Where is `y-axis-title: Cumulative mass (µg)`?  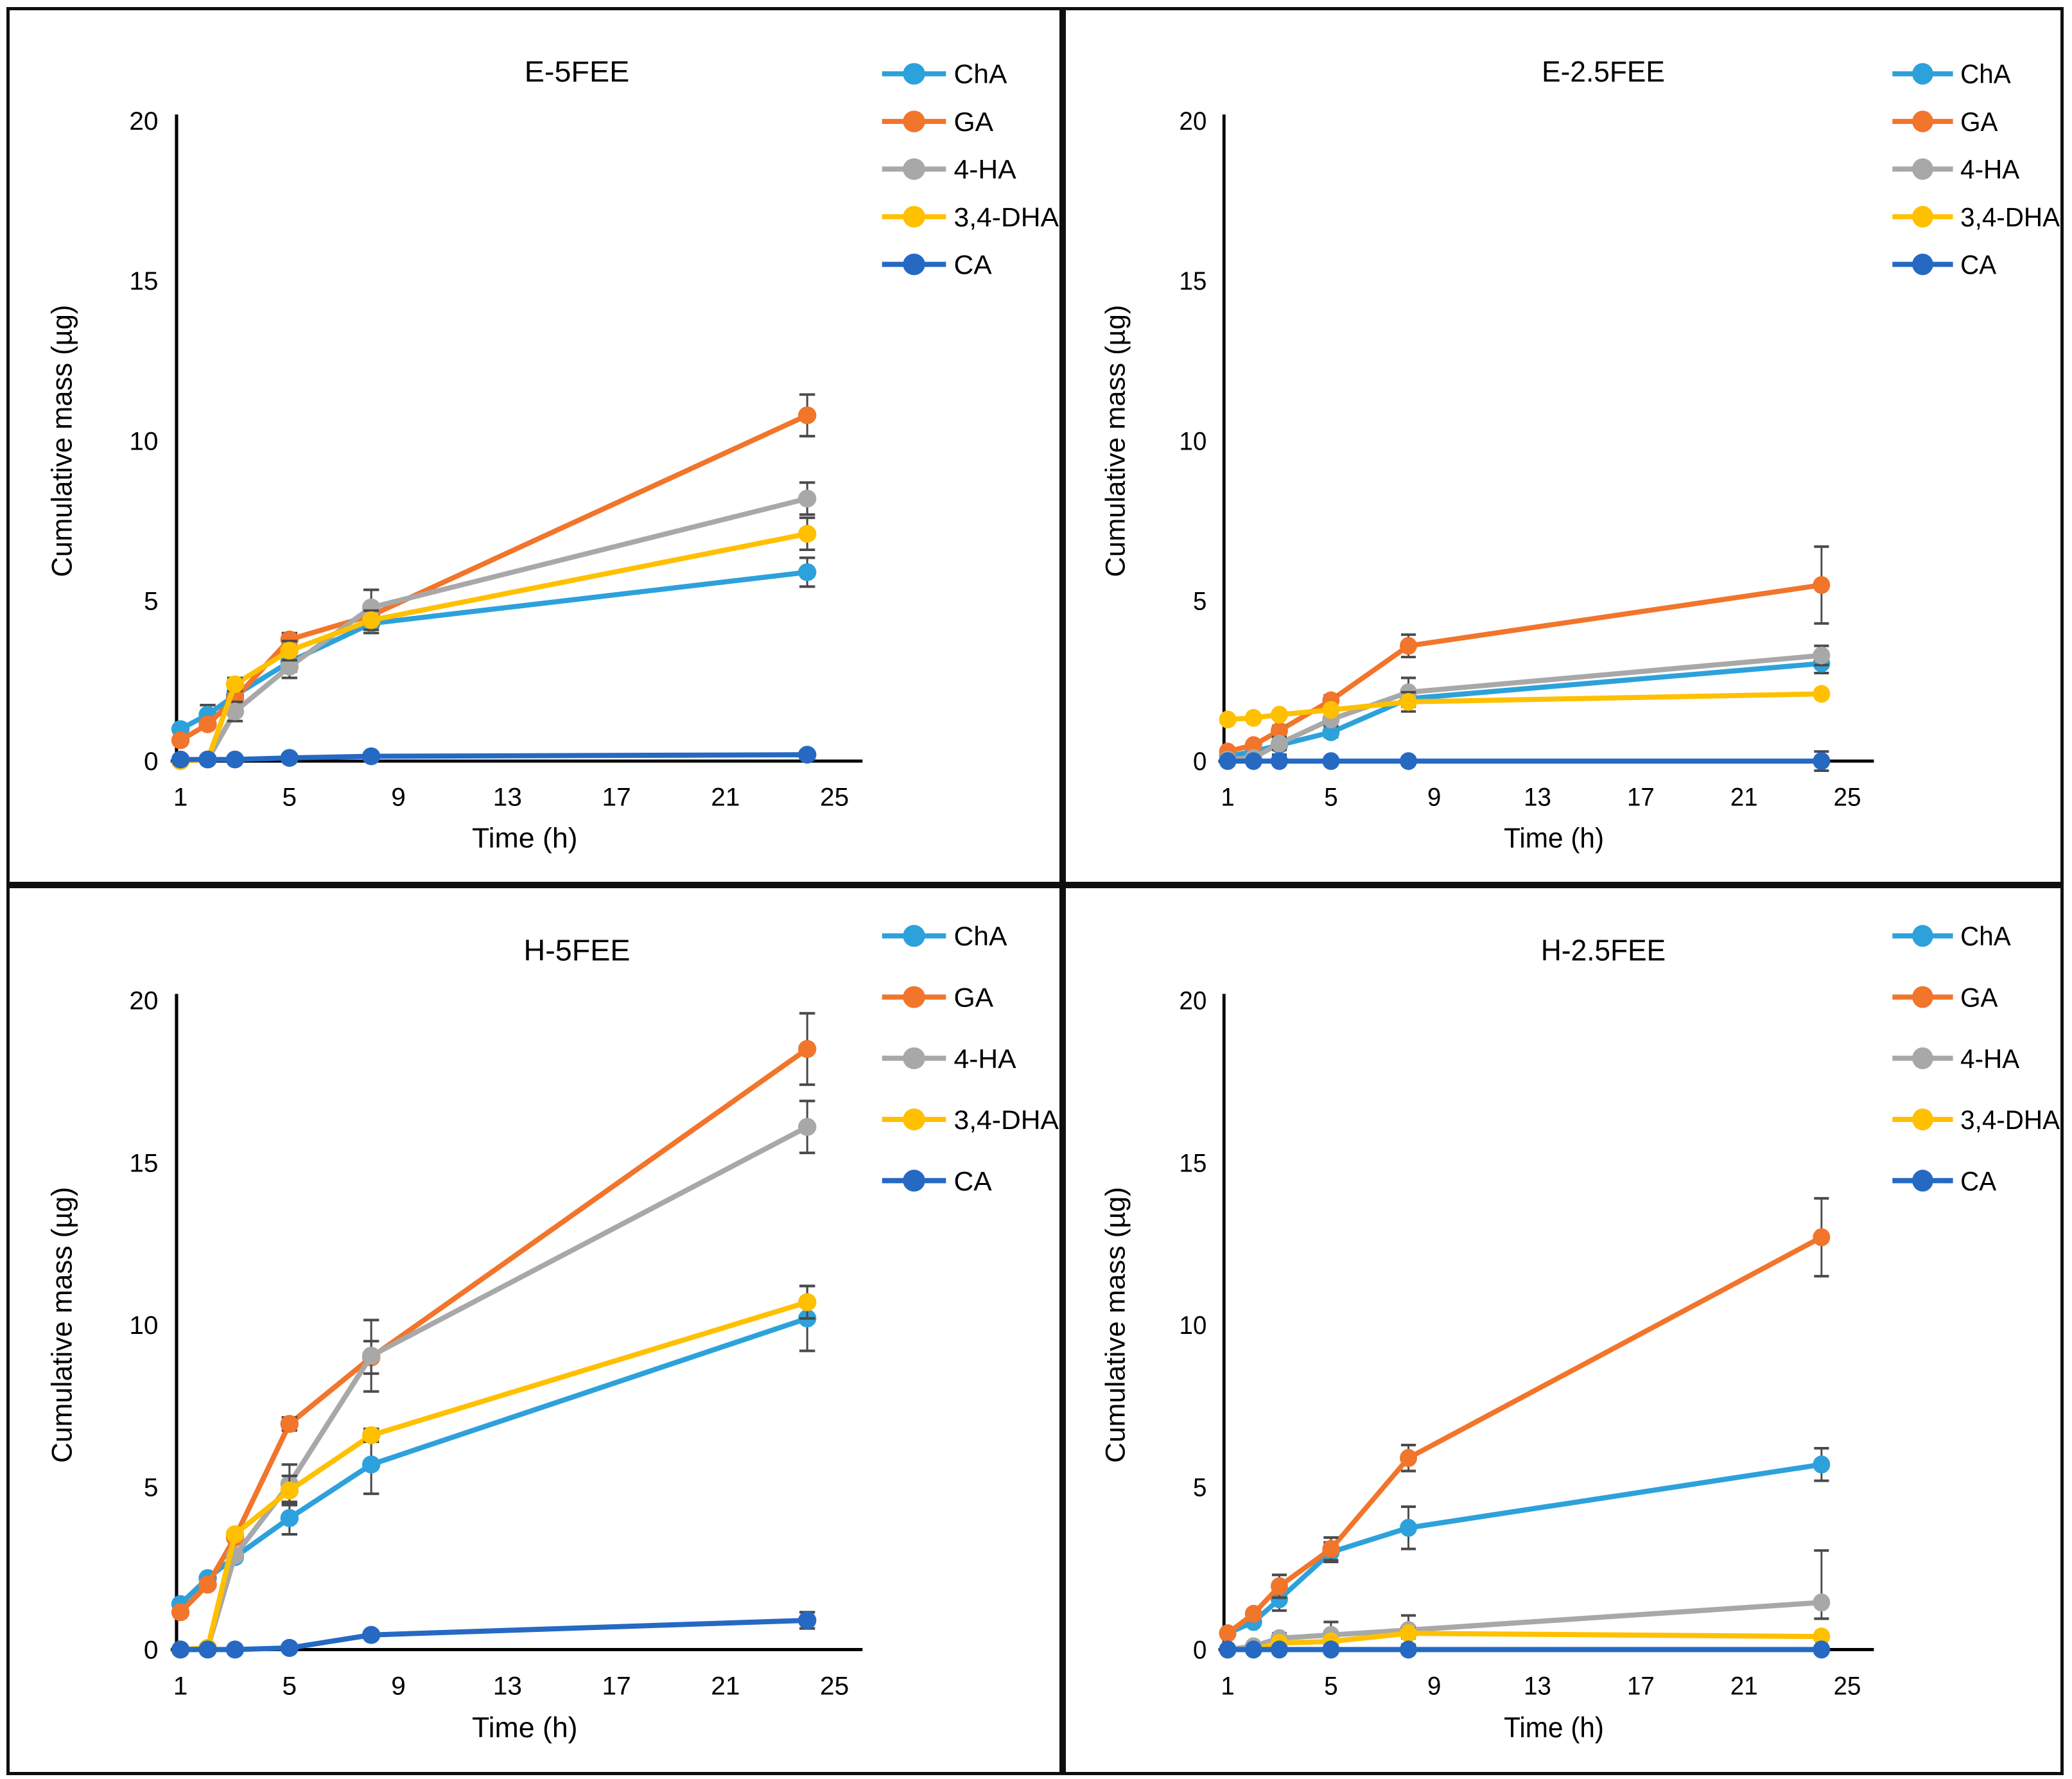
y-axis-title: Cumulative mass (µg) is located at coordinates (62, 441).